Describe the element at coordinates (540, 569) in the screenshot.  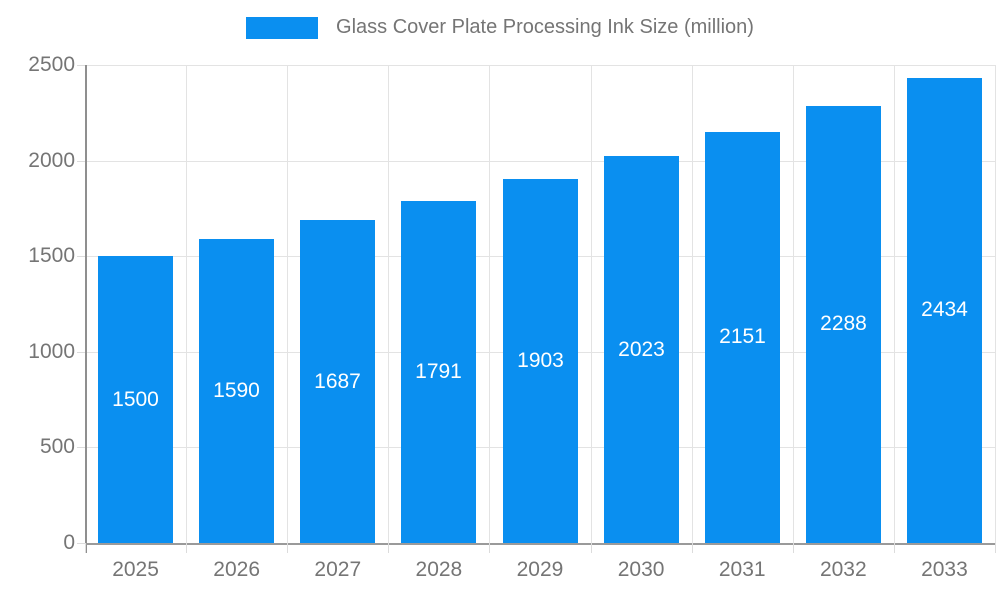
I see `x-tick-label-2029: 2029` at that location.